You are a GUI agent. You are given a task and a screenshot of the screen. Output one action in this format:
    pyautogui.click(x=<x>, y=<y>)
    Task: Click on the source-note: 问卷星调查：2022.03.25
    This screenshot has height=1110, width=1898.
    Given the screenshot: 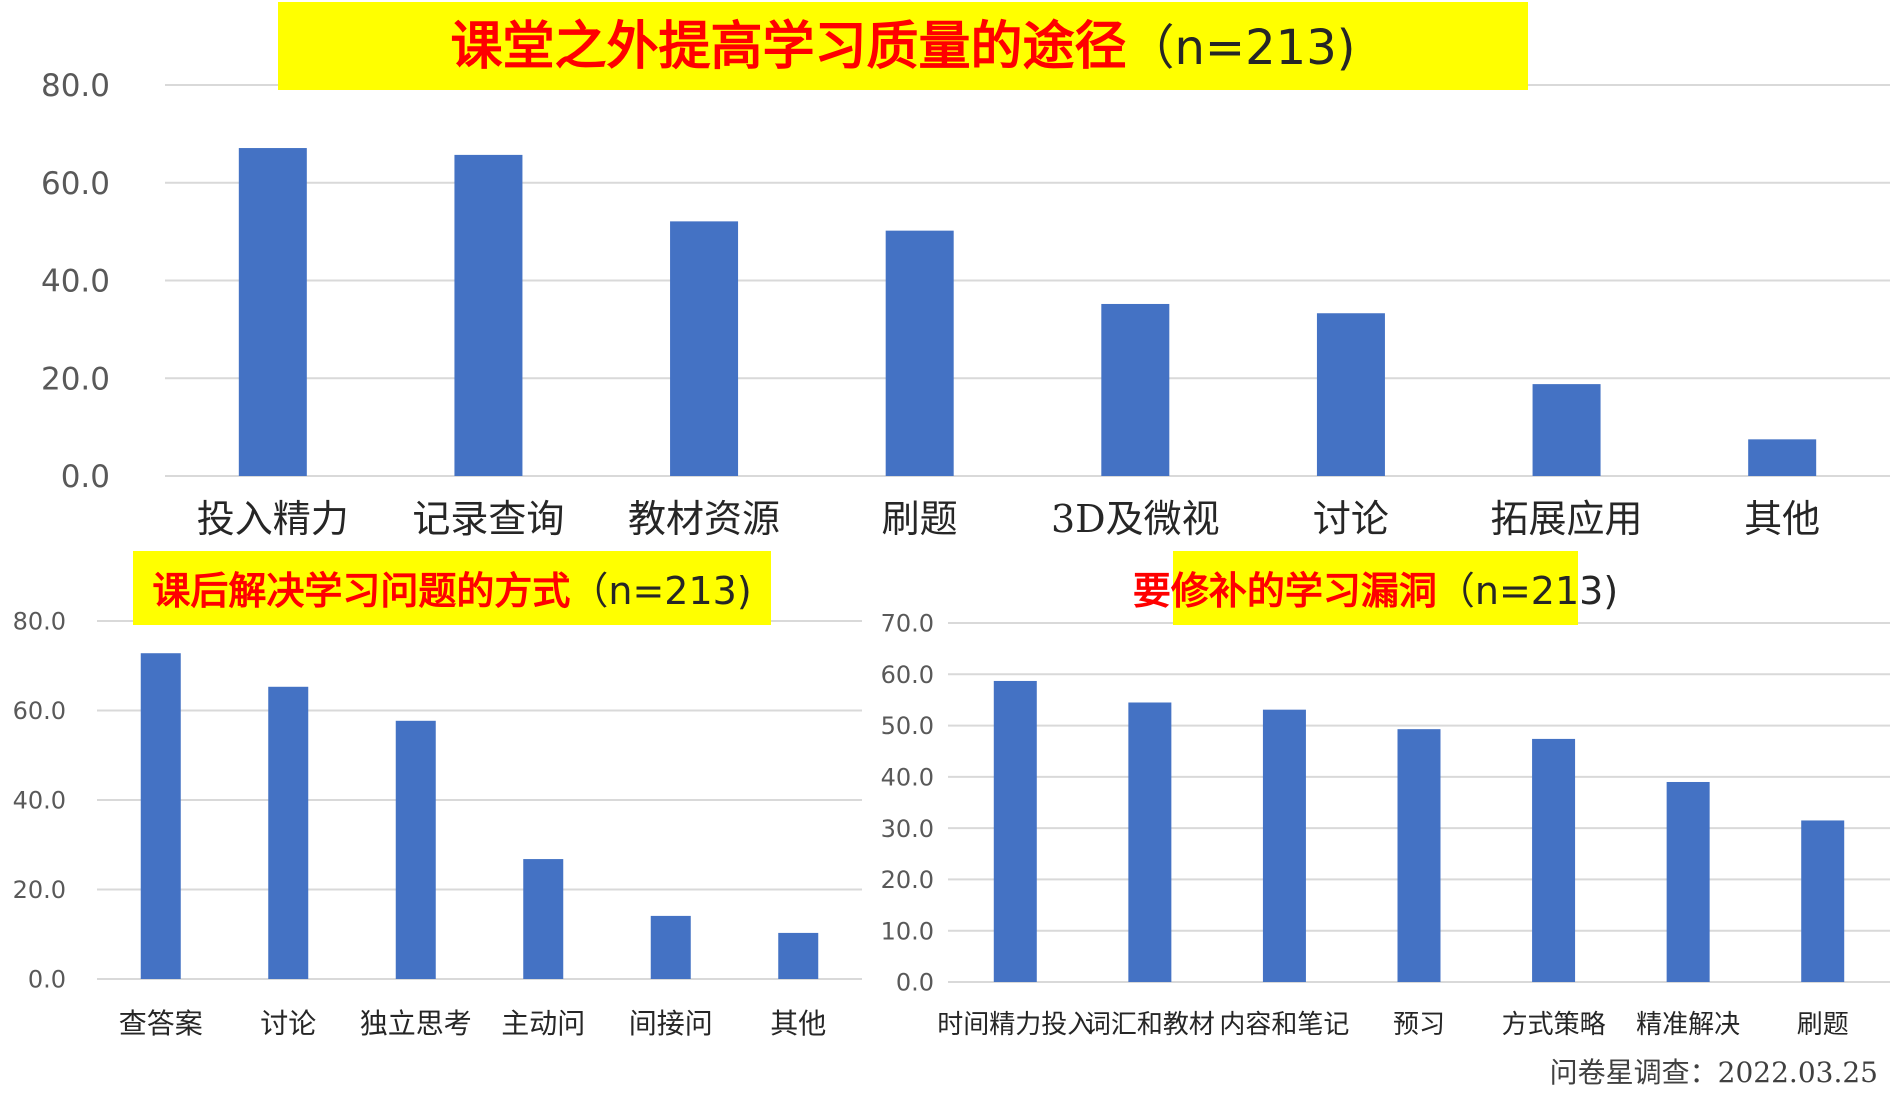 What is the action you would take?
    pyautogui.click(x=1714, y=1072)
    